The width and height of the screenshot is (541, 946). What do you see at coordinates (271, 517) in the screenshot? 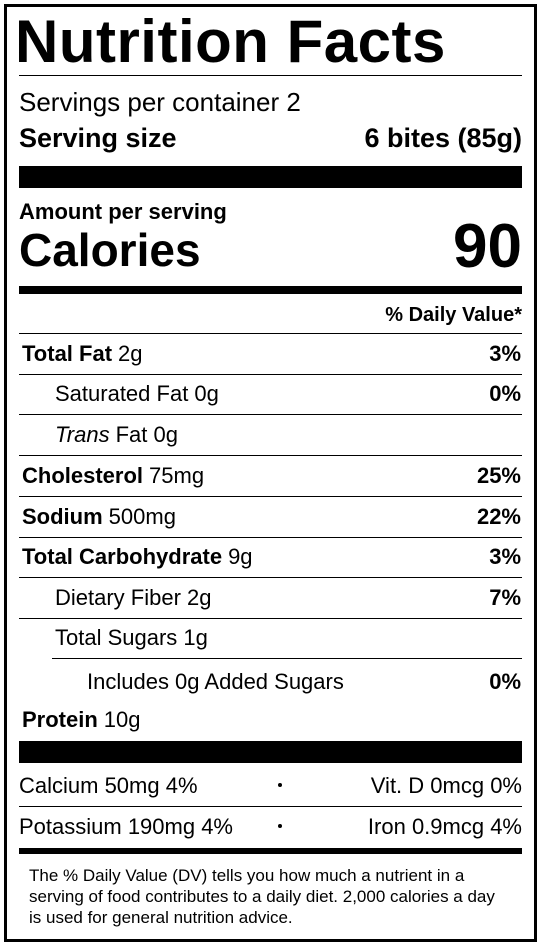
I see `nutrient-row: Sodium 500mg 22%` at bounding box center [271, 517].